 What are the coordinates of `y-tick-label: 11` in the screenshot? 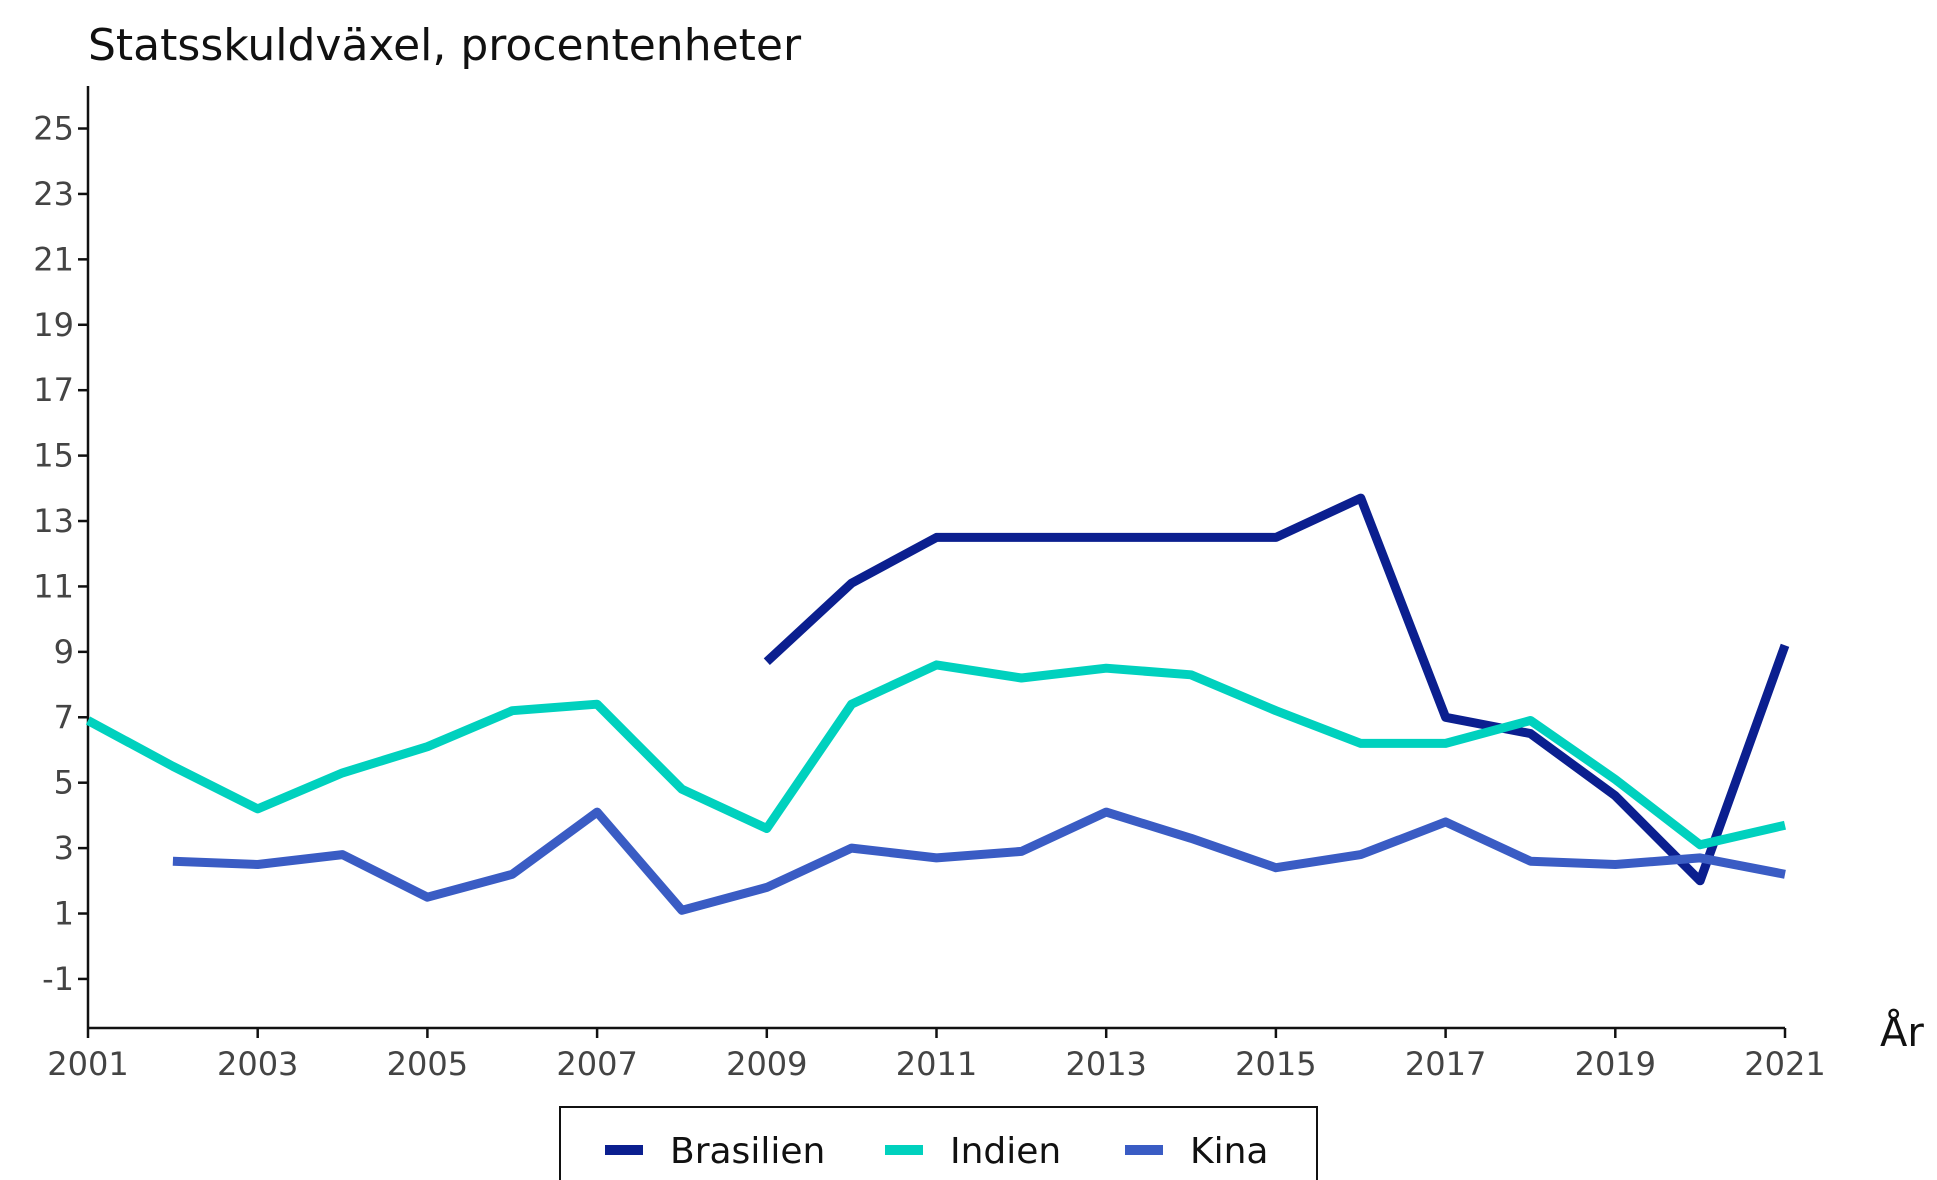 It's located at (53, 586).